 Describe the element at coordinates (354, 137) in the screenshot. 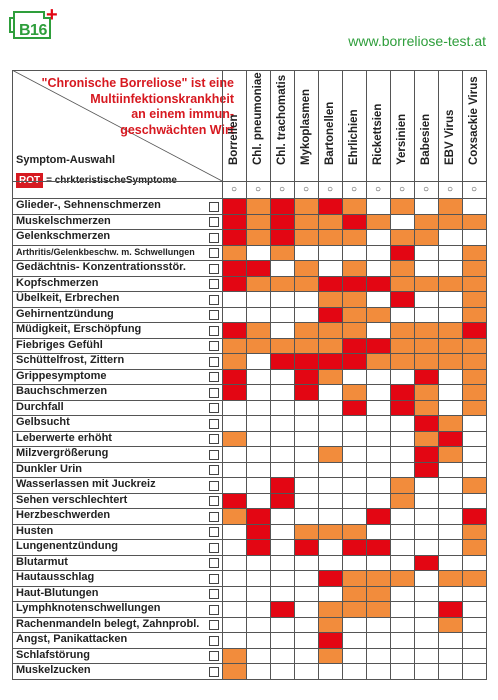

I see `column-header-label: Ehrlichien` at that location.